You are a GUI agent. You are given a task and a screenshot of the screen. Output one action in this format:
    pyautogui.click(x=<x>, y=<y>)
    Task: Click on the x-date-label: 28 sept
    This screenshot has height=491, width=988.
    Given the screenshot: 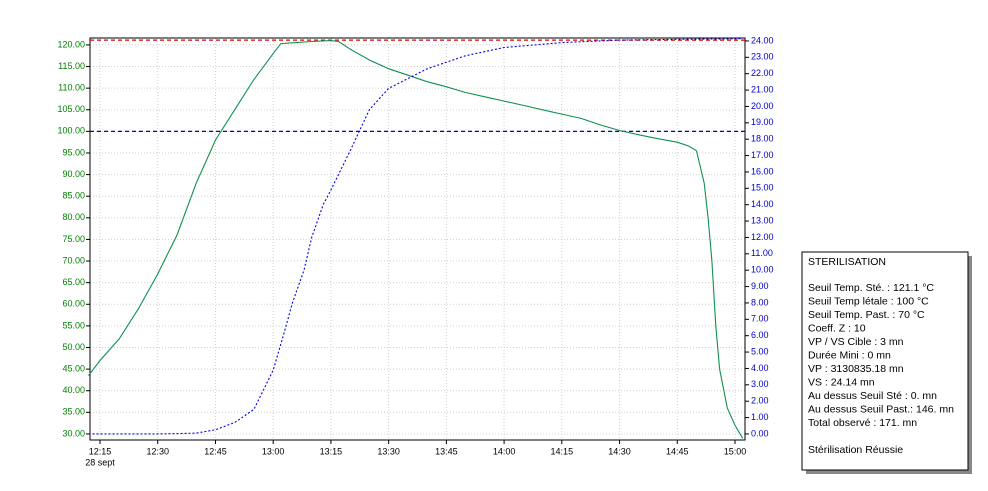 What is the action you would take?
    pyautogui.click(x=100, y=462)
    